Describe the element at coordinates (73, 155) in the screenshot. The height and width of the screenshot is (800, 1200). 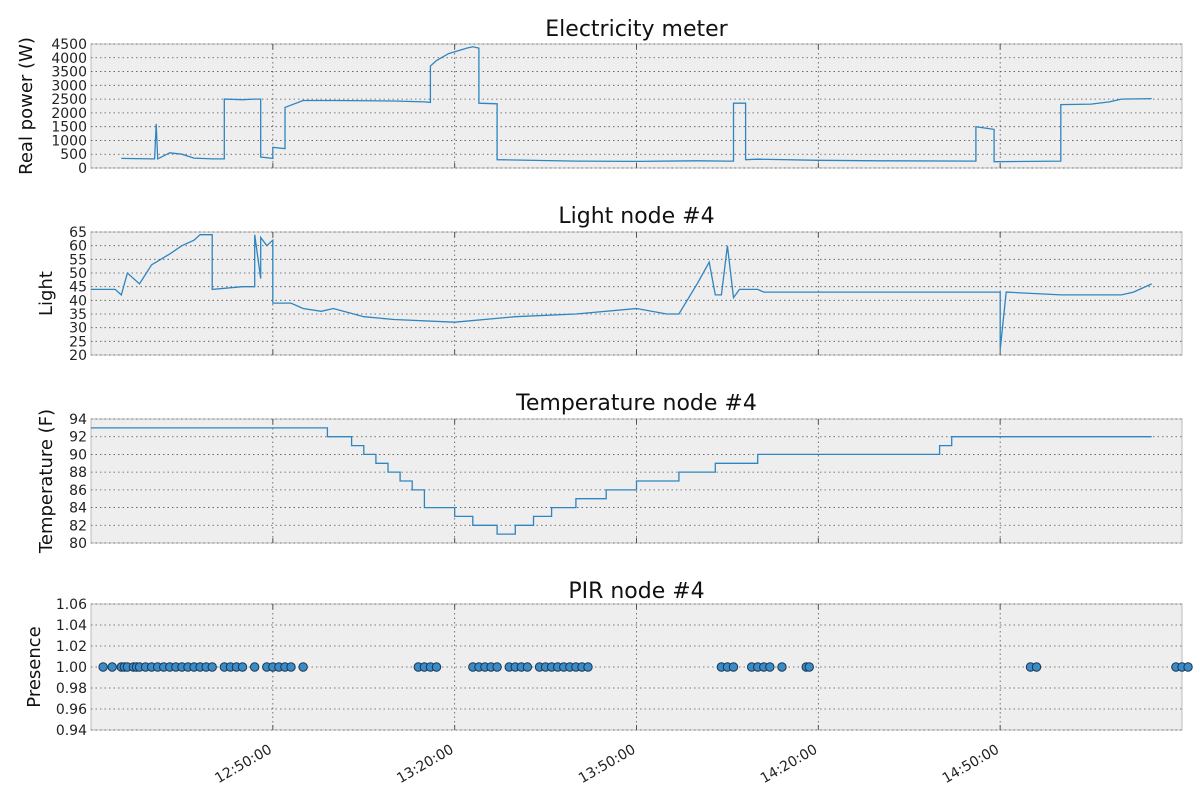
I see `y-tick-label: 500` at that location.